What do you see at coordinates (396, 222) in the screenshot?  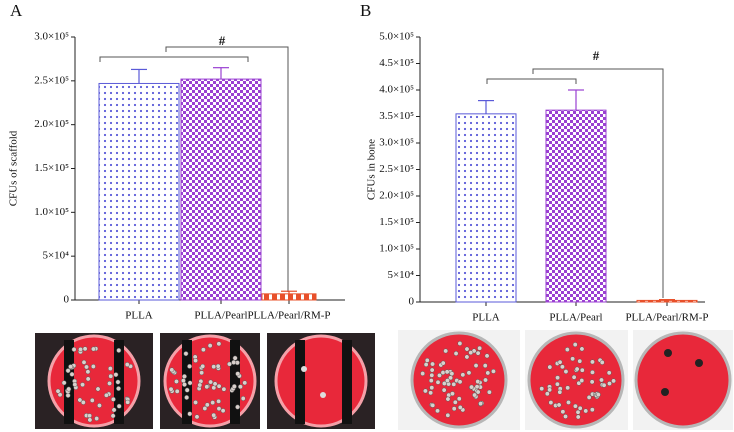 I see `y-tick-label: 1.5×10⁵` at bounding box center [396, 222].